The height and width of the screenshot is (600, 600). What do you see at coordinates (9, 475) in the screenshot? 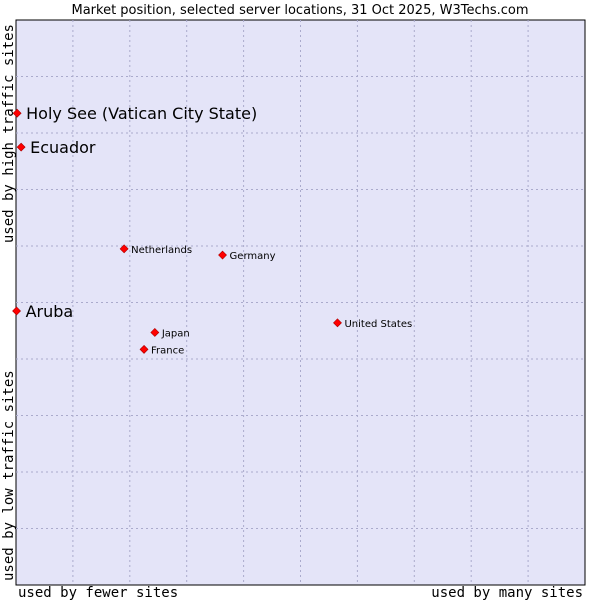
I see `y-axis-label-bottom: used by low traffic sites` at bounding box center [9, 475].